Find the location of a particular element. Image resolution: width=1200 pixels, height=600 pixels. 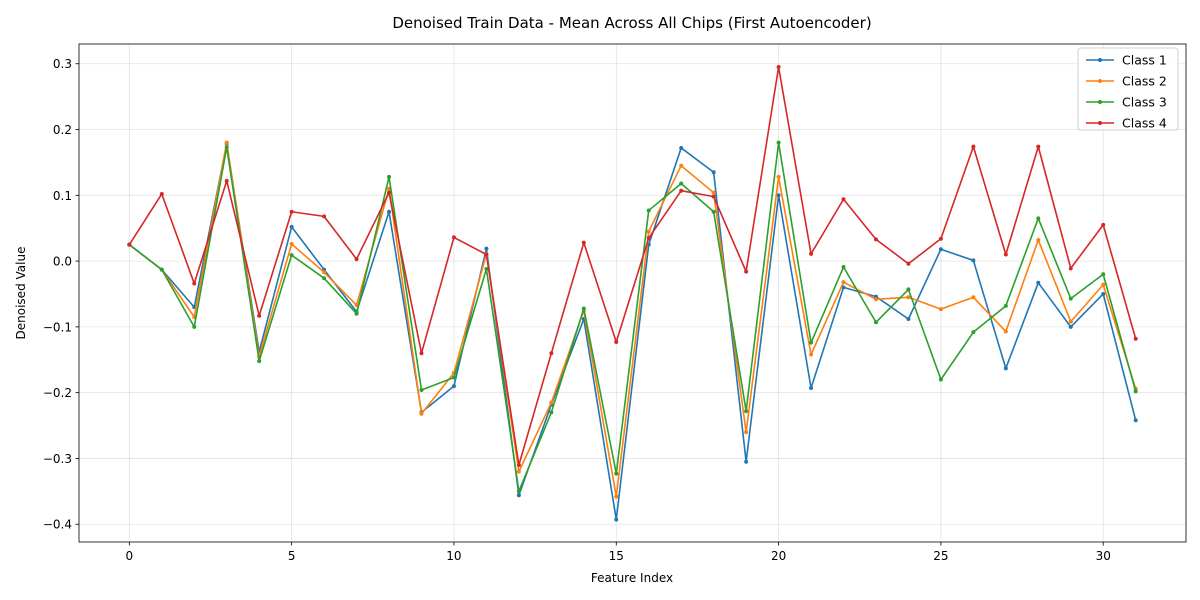

x-axis: 0 5 10 15 20 25 30 is located at coordinates (618, 552).